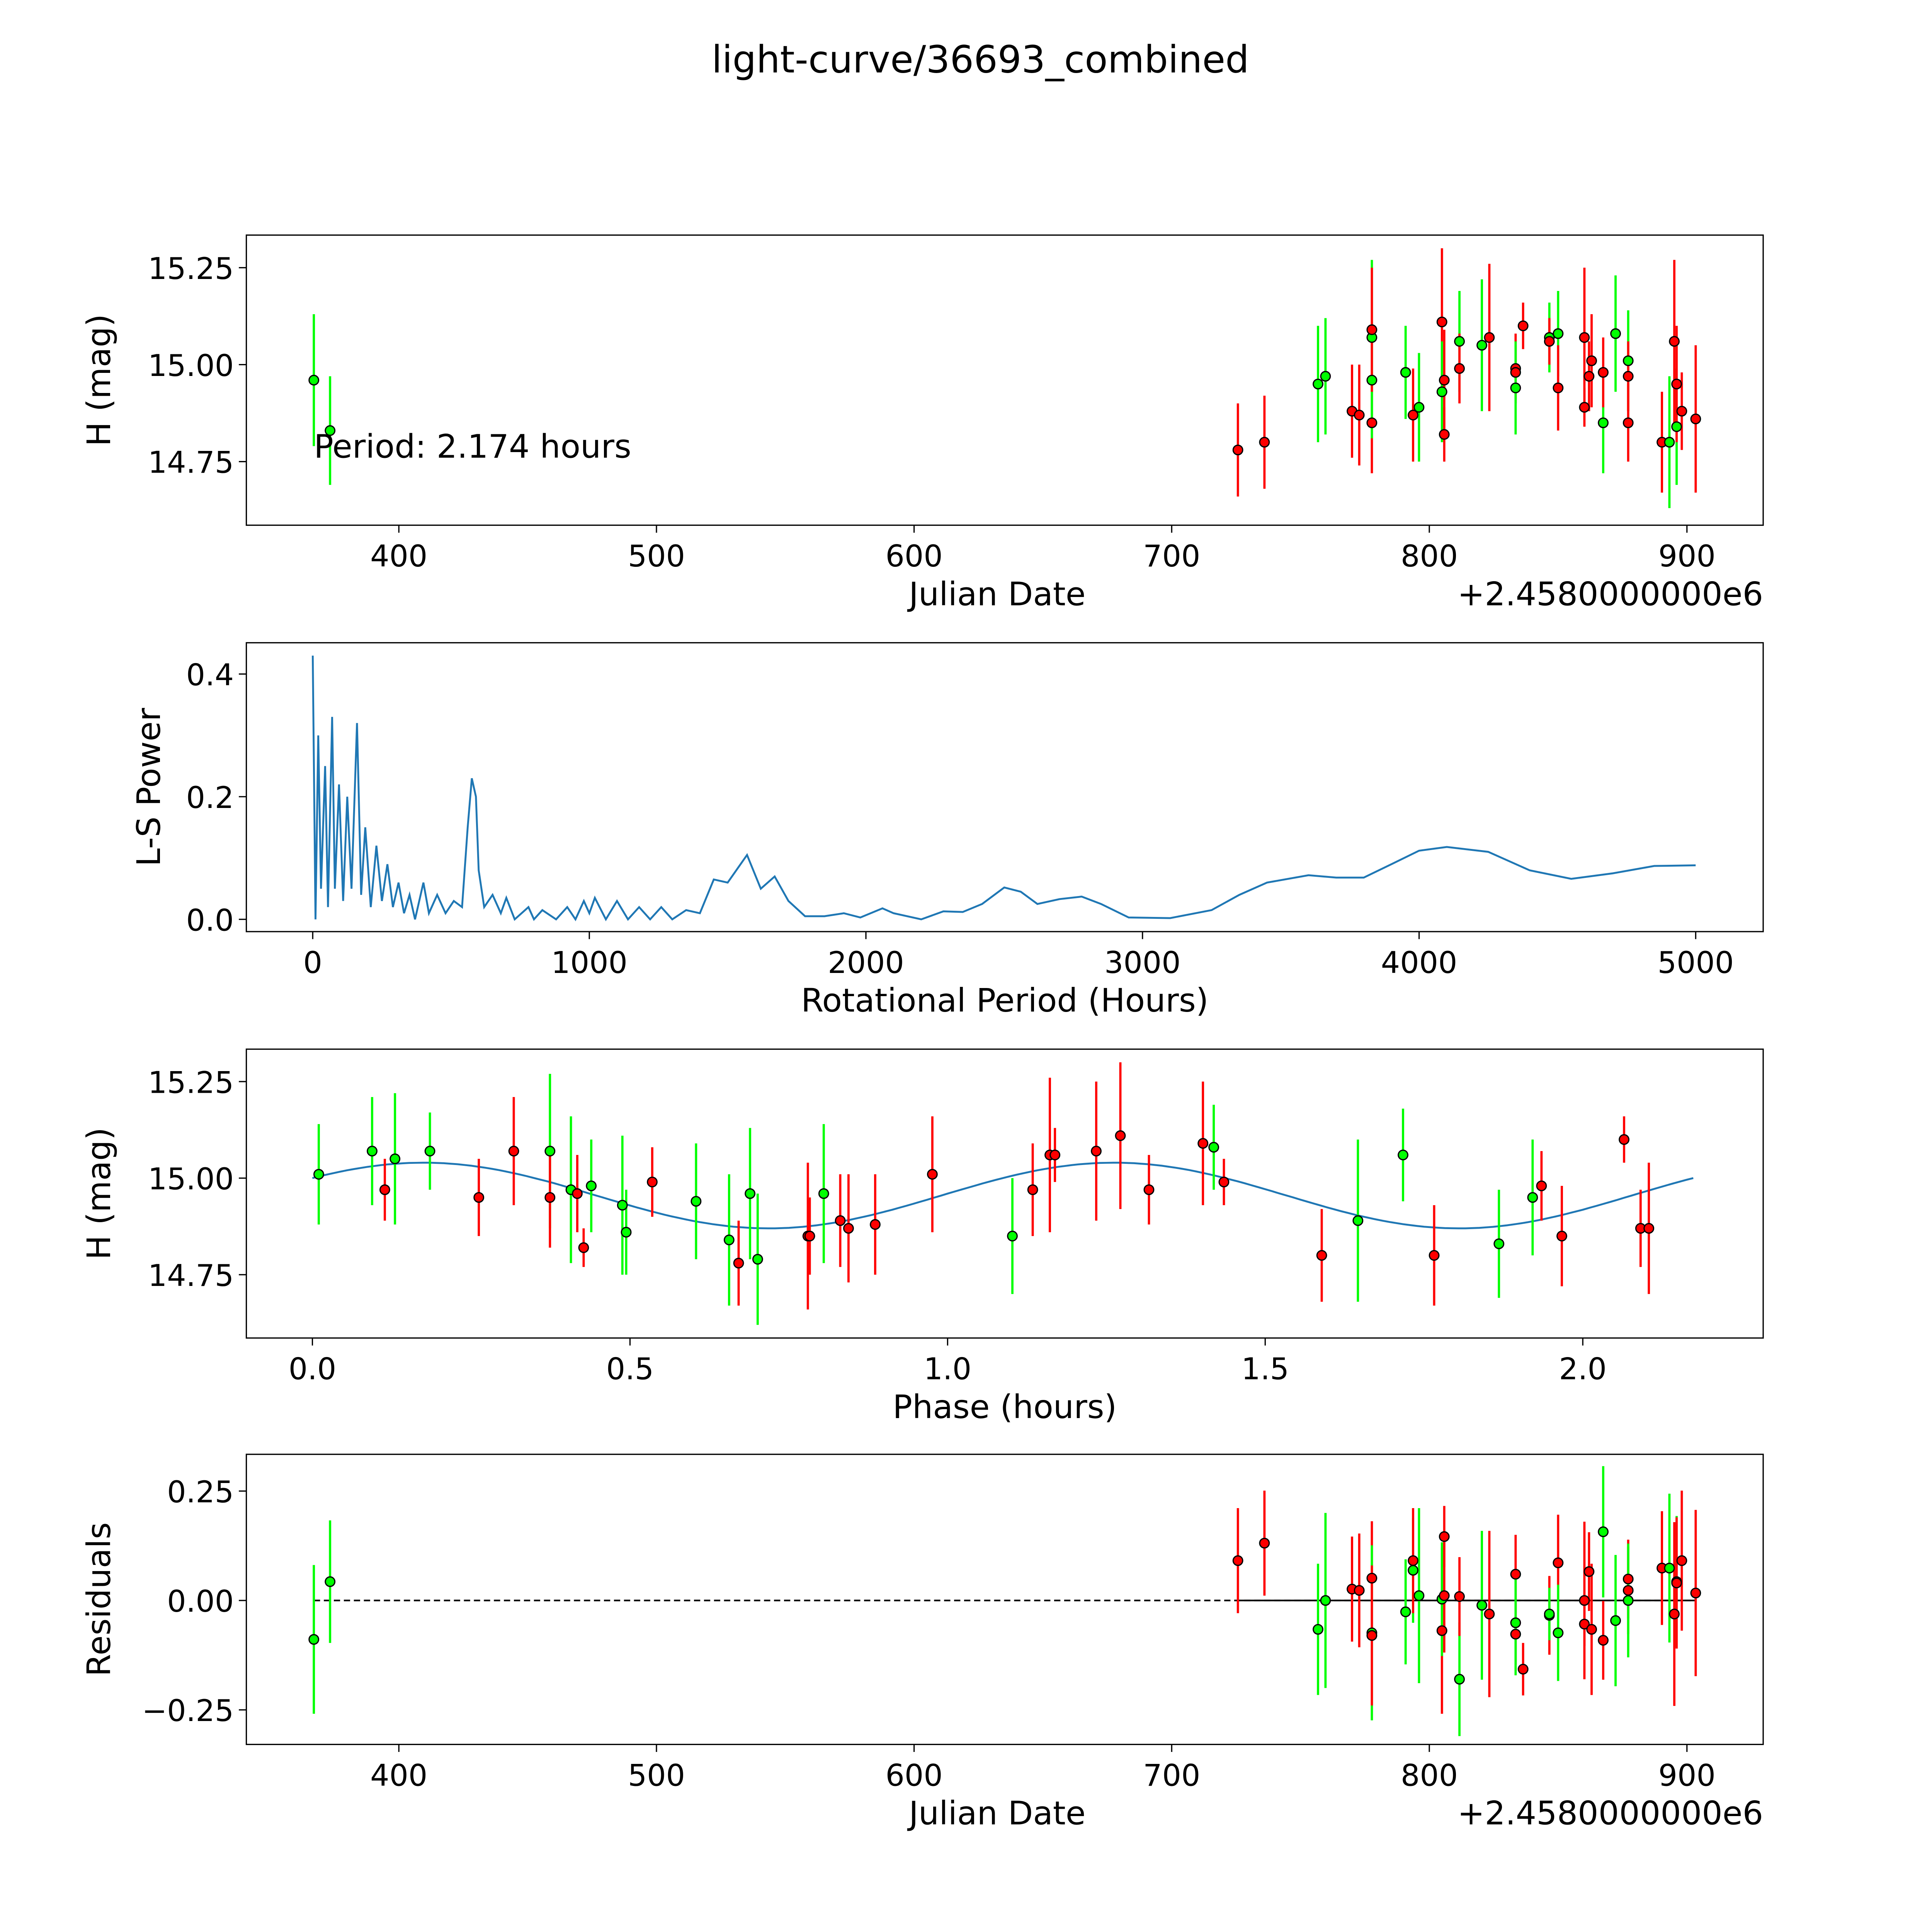  Describe the element at coordinates (1004, 788) in the screenshot. I see `periodogram-line` at that location.